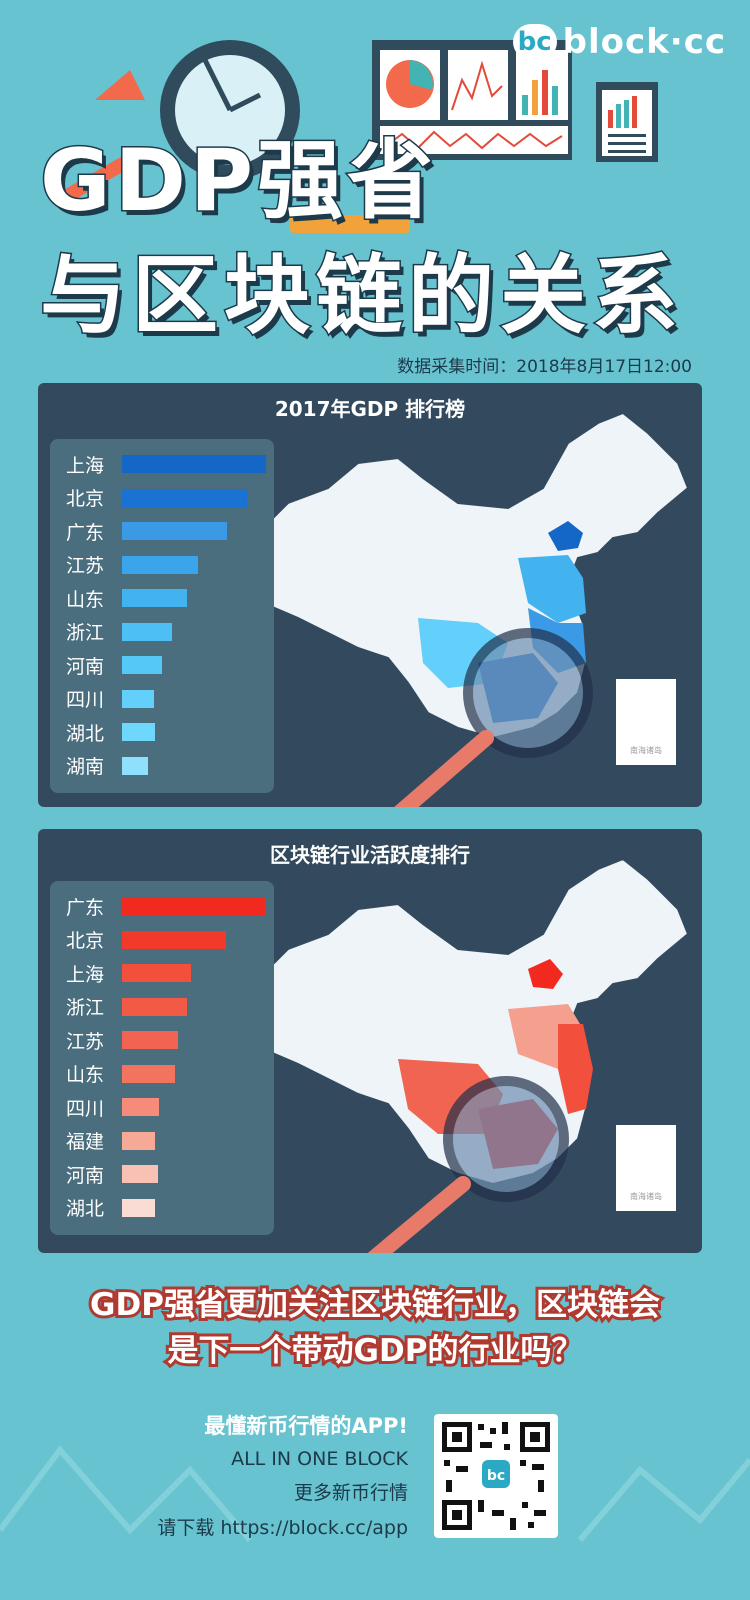 This screenshot has height=1600, width=750. Describe the element at coordinates (375, 1351) in the screenshot. I see `question-line2: 是下一个带动GDP的行业吗？` at that location.